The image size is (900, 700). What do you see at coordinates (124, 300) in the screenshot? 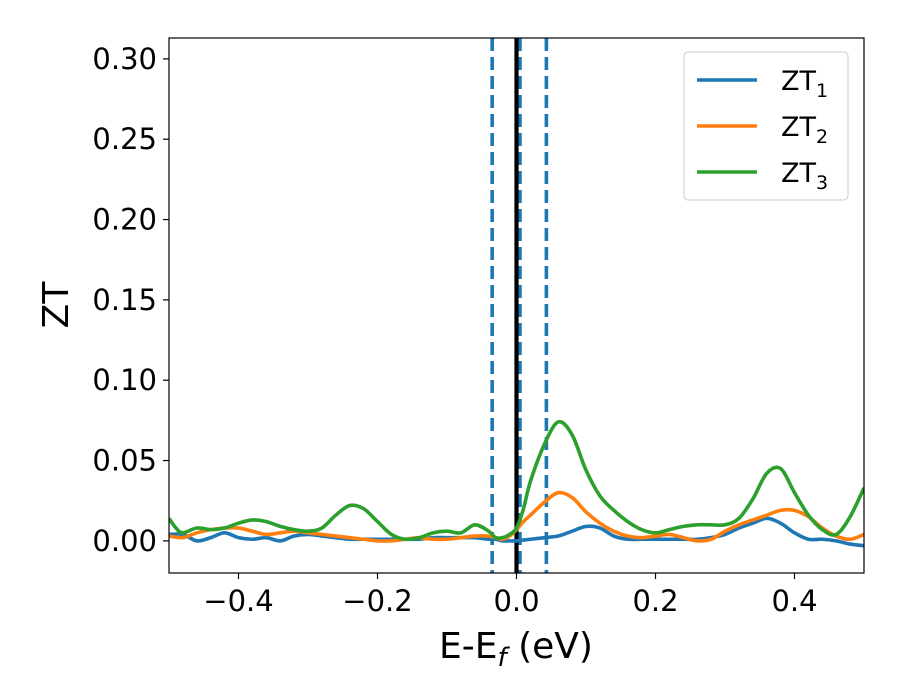
I see `y-tick-label: 0.15` at bounding box center [124, 300].